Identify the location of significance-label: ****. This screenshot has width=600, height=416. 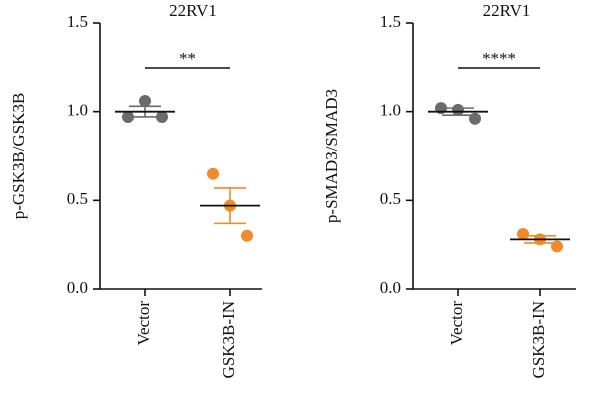
(499, 58).